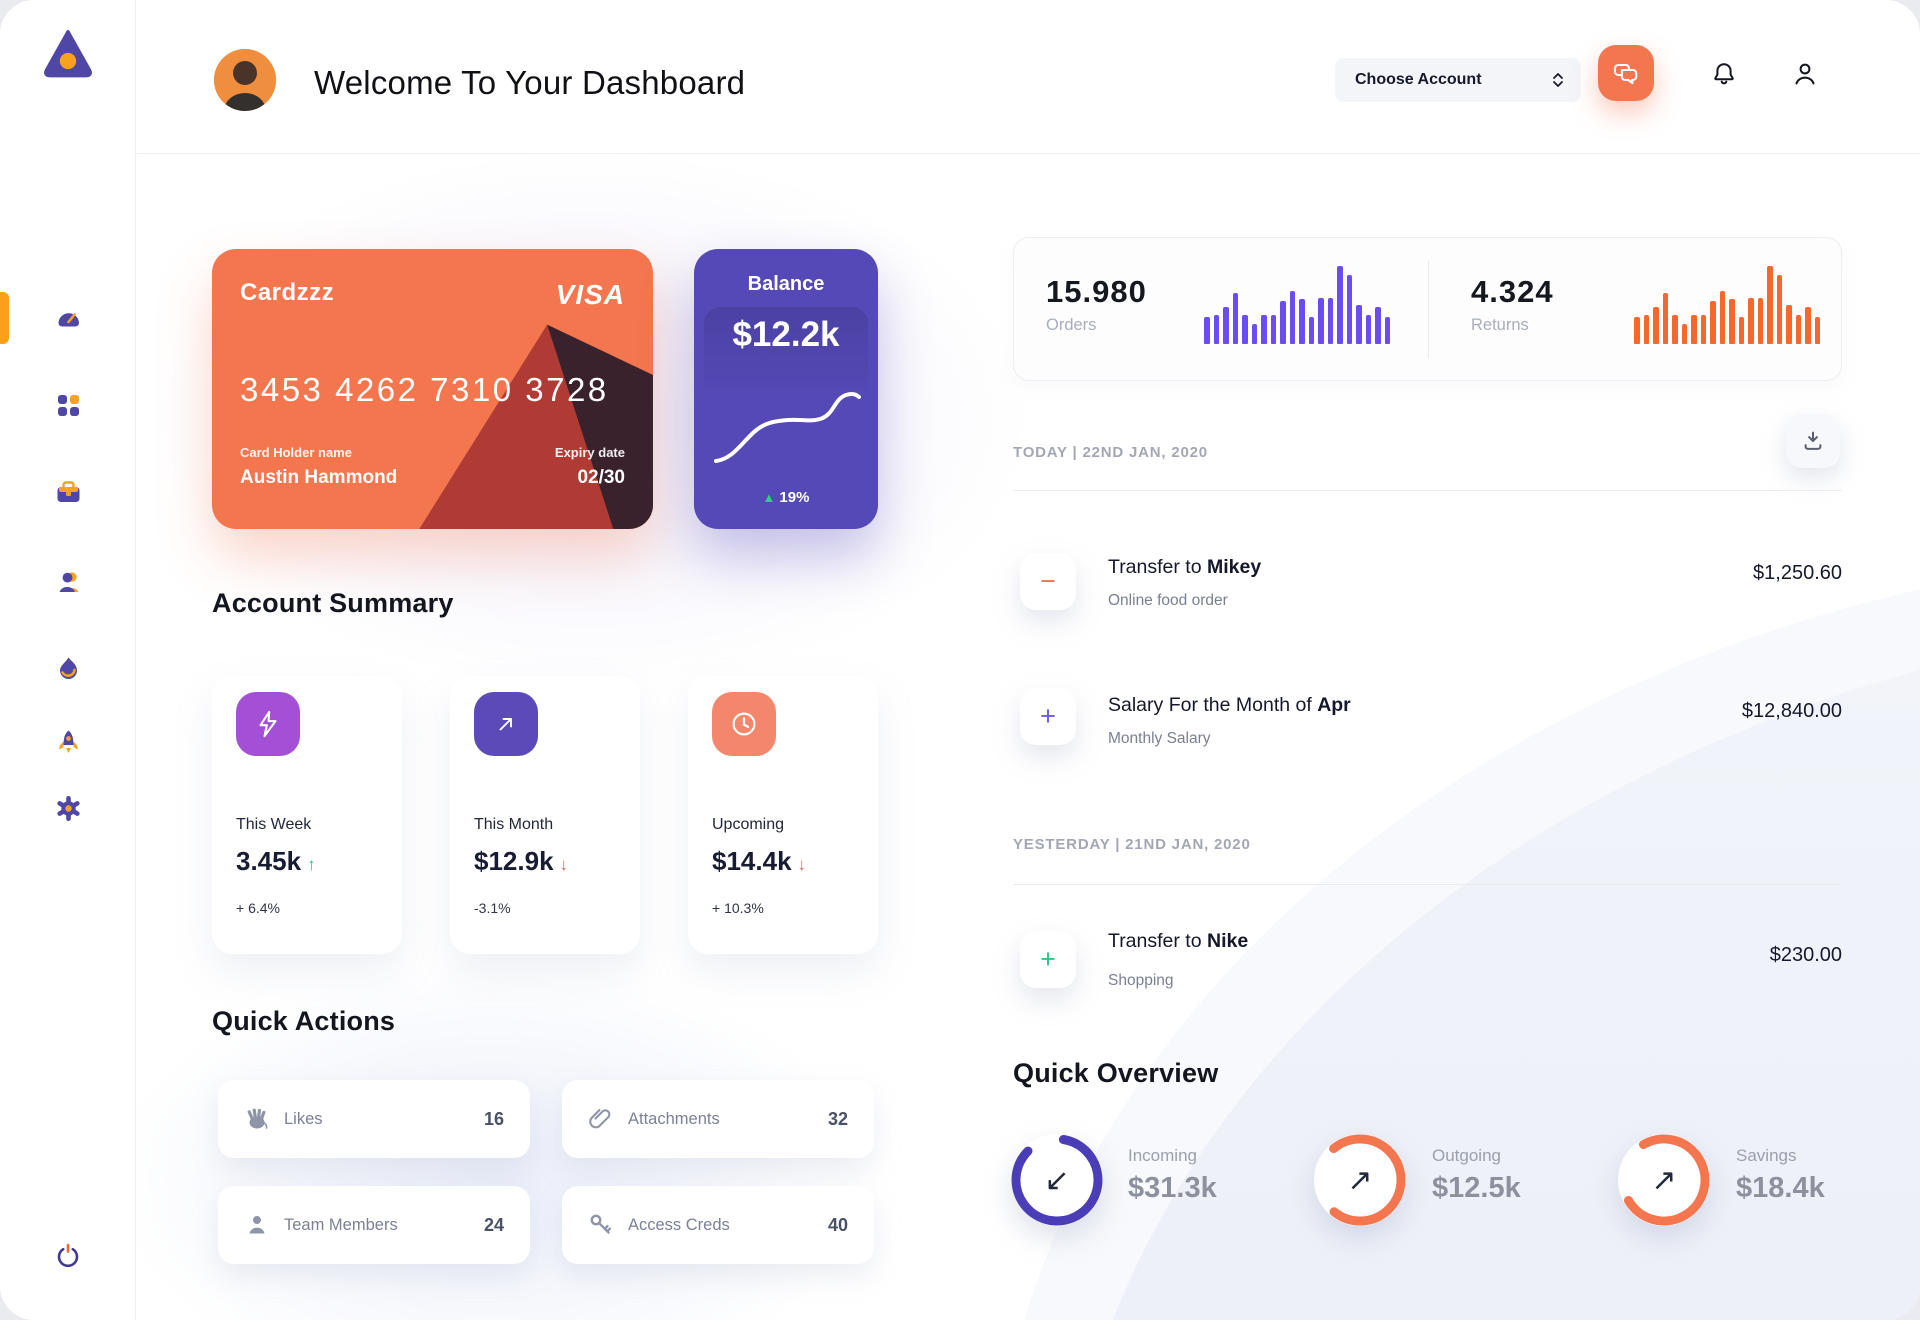  What do you see at coordinates (783, 815) in the screenshot?
I see `summary-card-upcoming: Upcoming $14.4k ↓ + 10.3%` at bounding box center [783, 815].